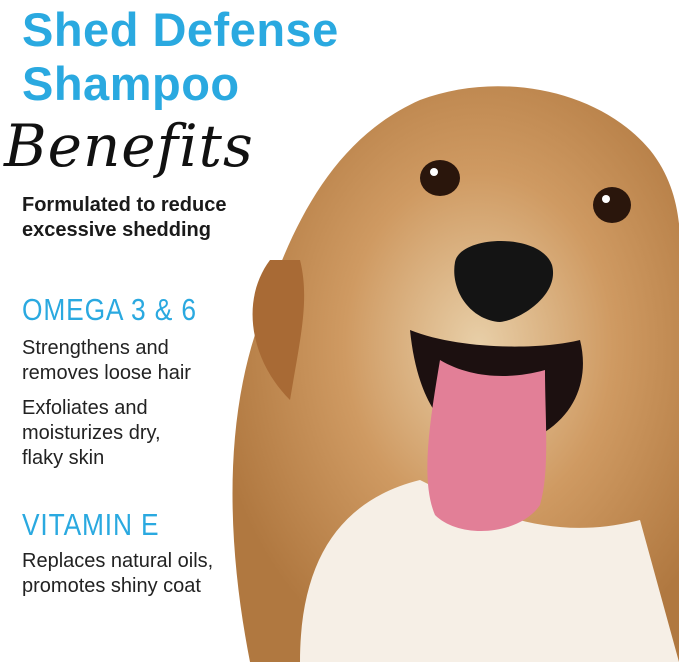  What do you see at coordinates (124, 218) in the screenshot?
I see `subtitle: Formulated to reduce excessive shedding` at bounding box center [124, 218].